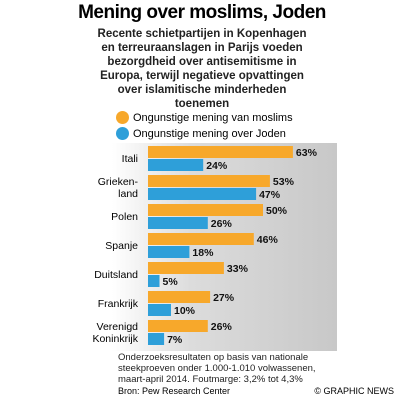 Image resolution: width=404 pixels, height=400 pixels. I want to click on value-label: 27%, so click(224, 298).